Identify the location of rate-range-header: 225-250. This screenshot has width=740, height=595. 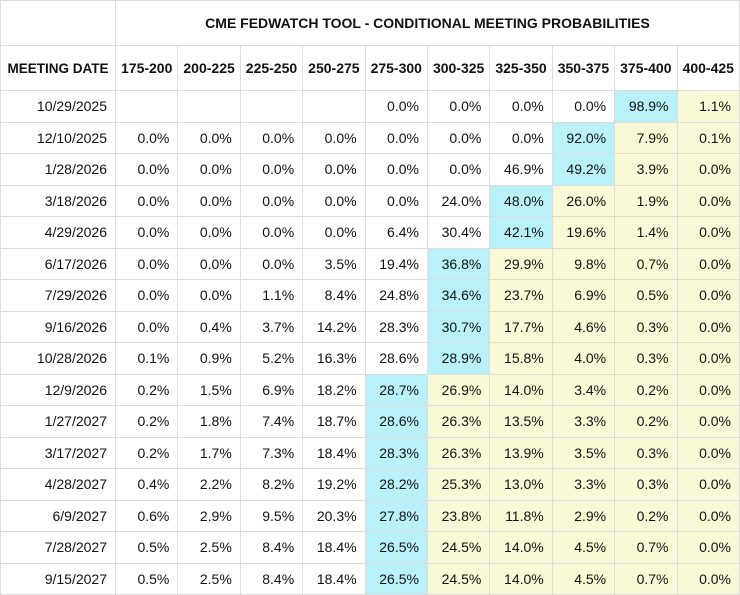
(271, 68).